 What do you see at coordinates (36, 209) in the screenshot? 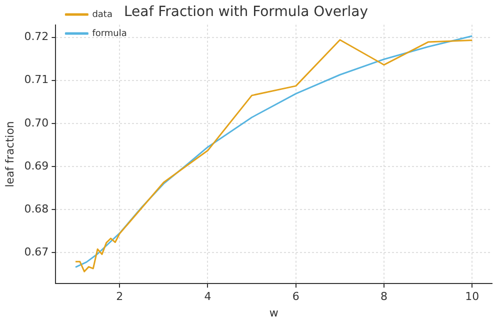
I see `y-tick-label: 0.68` at bounding box center [36, 209].